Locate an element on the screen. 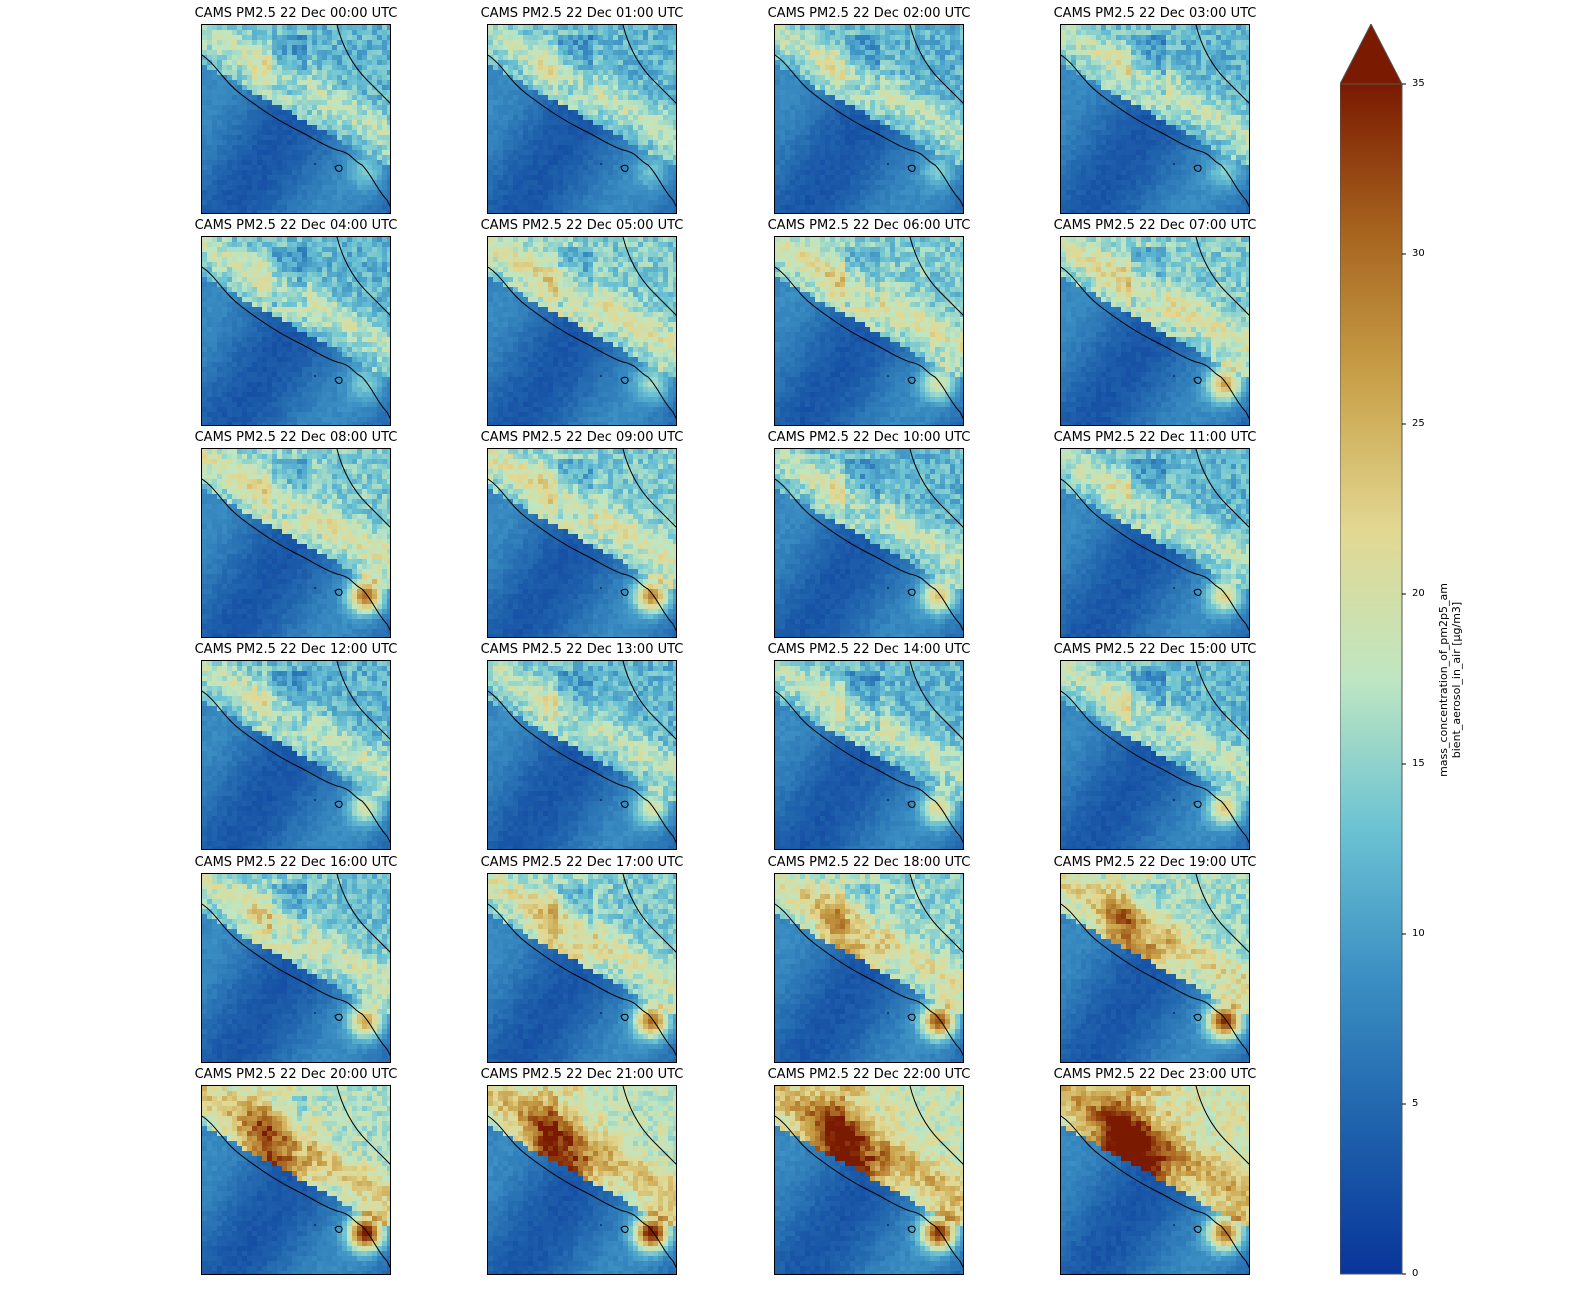 Image resolution: width=1584 pixels, height=1296 pixels. panel-title: CAMS PM2.5 22 Dec 23:00 UTC is located at coordinates (1155, 1075).